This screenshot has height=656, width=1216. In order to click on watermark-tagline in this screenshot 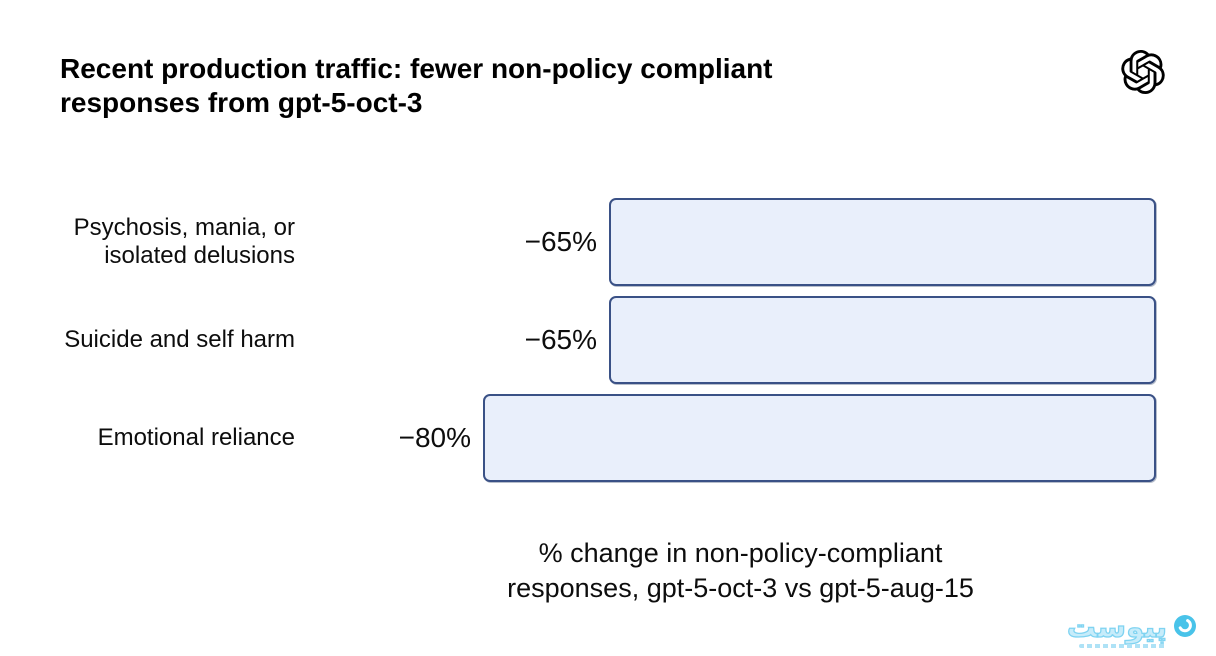, I will do `click(1123, 646)`.